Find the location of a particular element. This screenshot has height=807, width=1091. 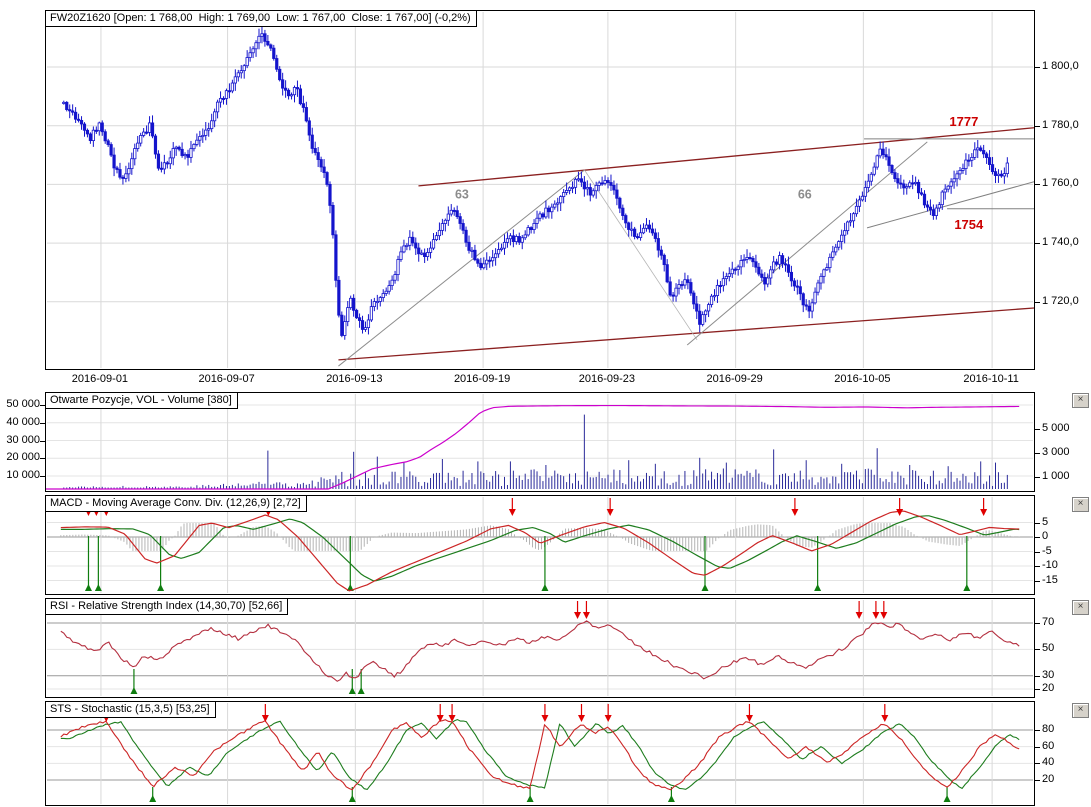

volume-gridlines is located at coordinates (540, 440).